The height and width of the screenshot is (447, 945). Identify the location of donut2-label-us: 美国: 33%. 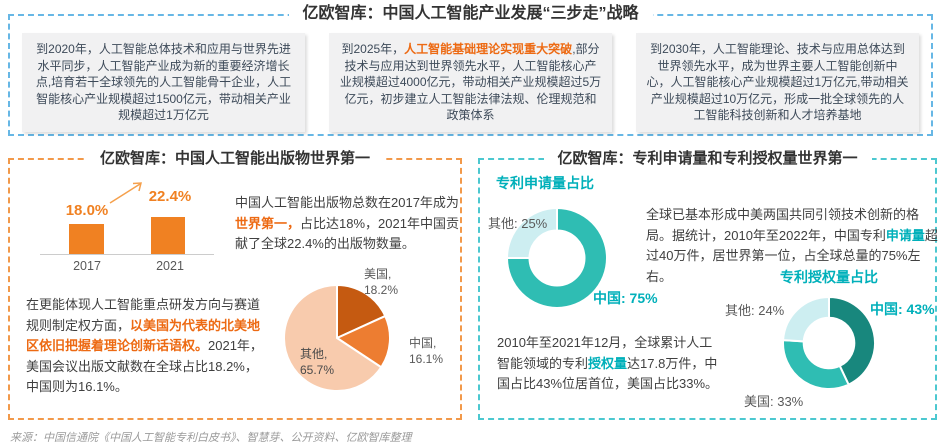
(774, 401).